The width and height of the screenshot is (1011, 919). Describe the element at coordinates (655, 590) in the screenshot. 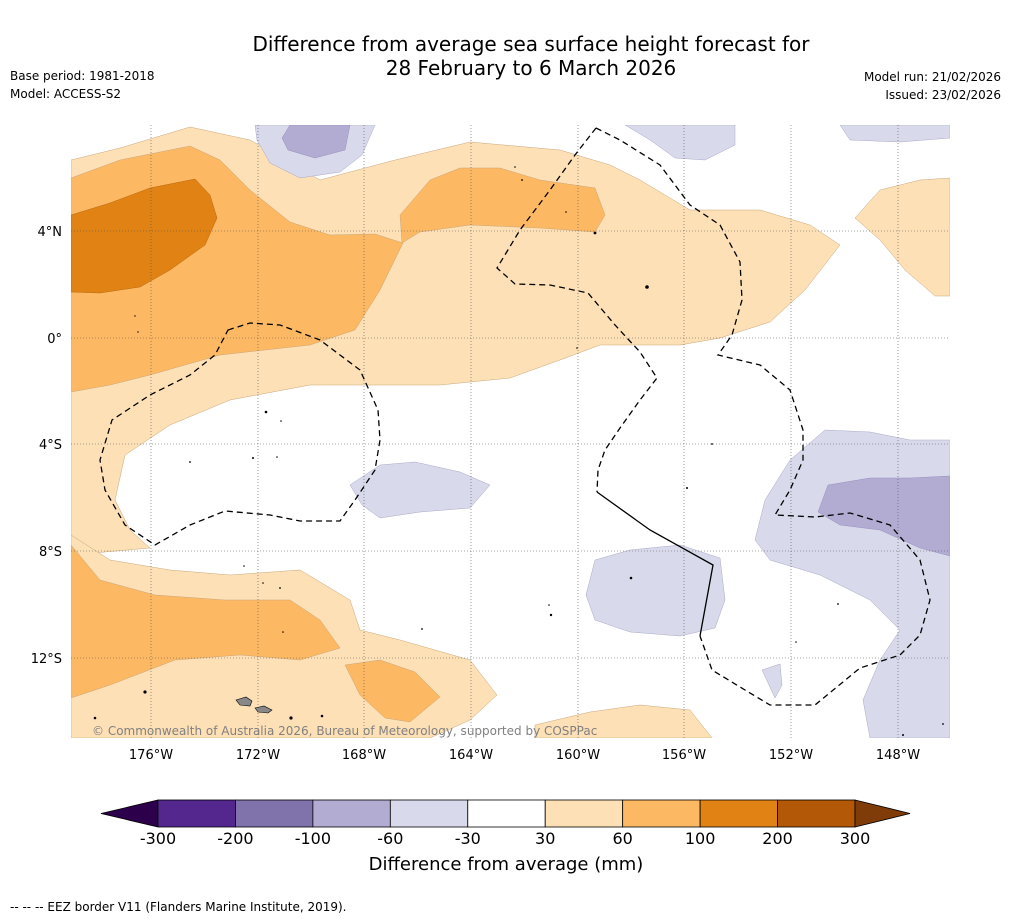

I see `contour-minus30-southcentral` at that location.